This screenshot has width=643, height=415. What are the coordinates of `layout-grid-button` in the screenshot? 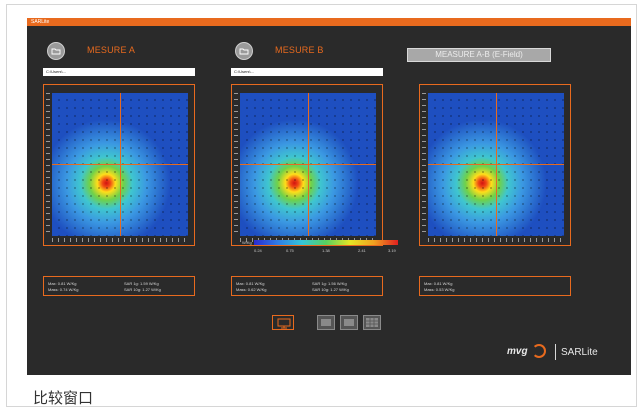 It's located at (372, 322).